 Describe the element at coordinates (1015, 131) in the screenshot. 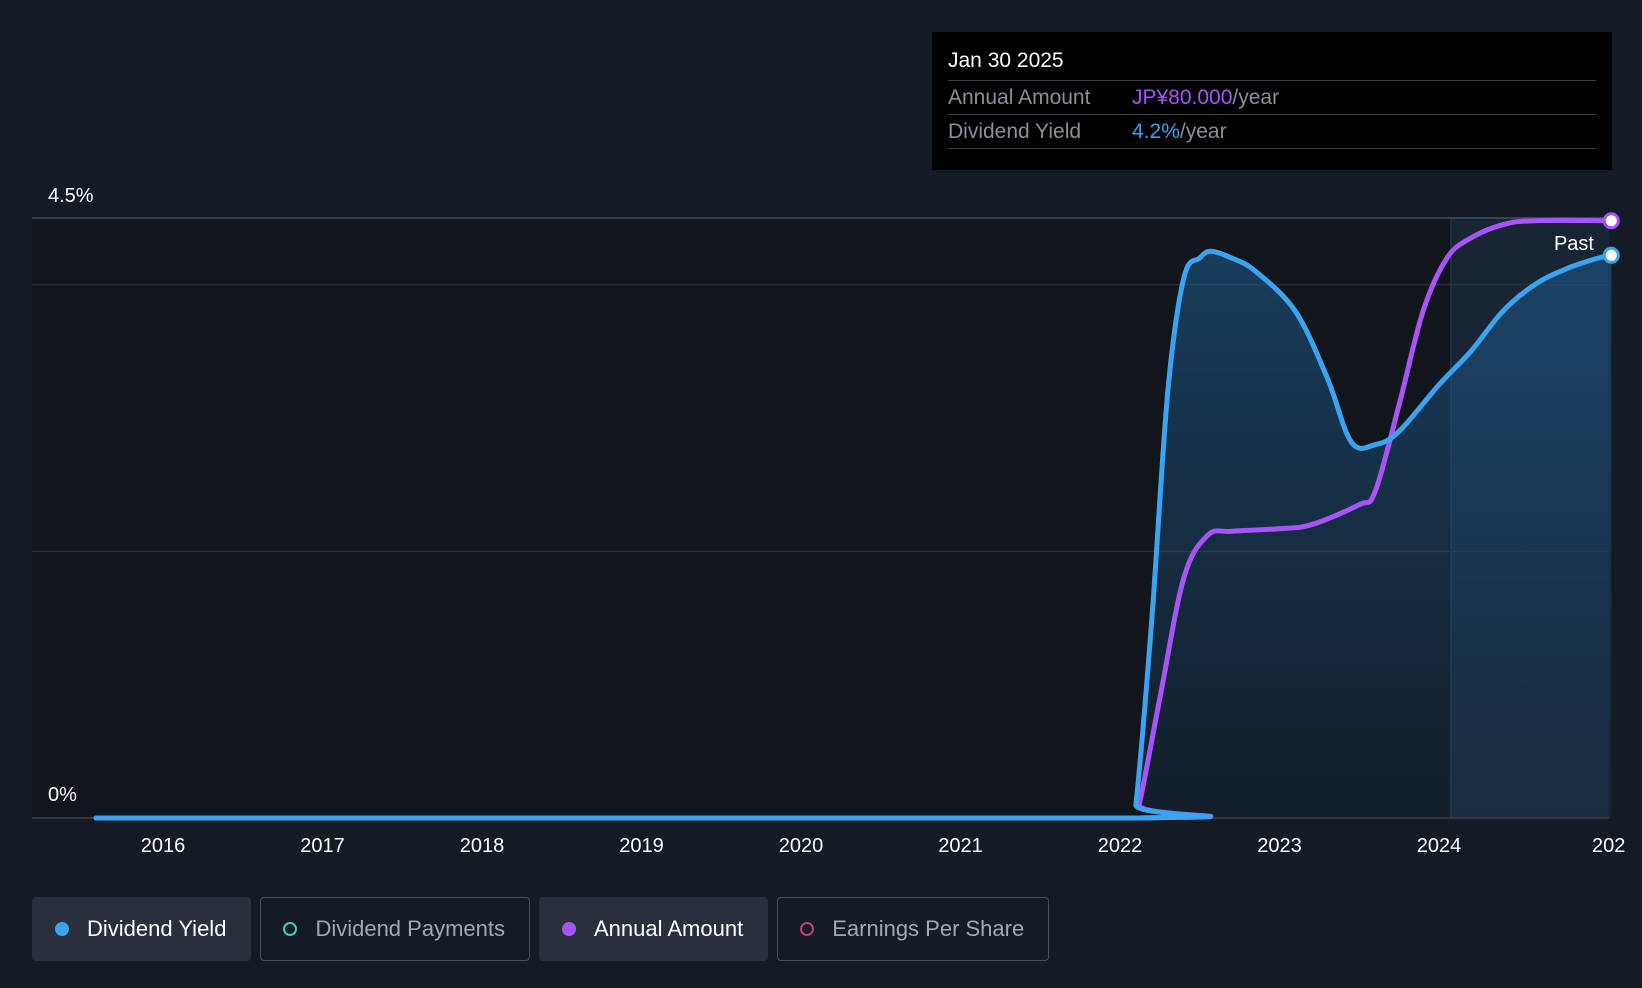

I see `tooltip-label: Dividend Yield` at that location.